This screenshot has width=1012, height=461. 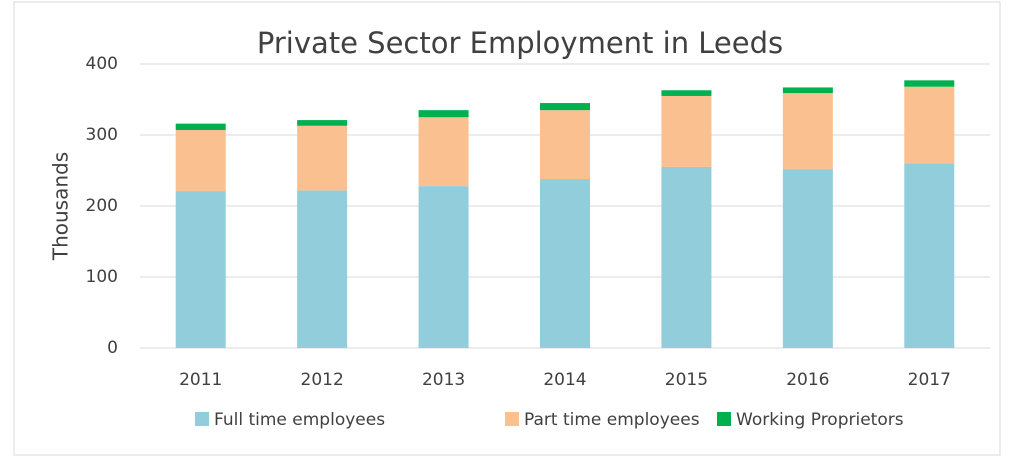 What do you see at coordinates (102, 206) in the screenshot?
I see `y-tick-label: 200` at bounding box center [102, 206].